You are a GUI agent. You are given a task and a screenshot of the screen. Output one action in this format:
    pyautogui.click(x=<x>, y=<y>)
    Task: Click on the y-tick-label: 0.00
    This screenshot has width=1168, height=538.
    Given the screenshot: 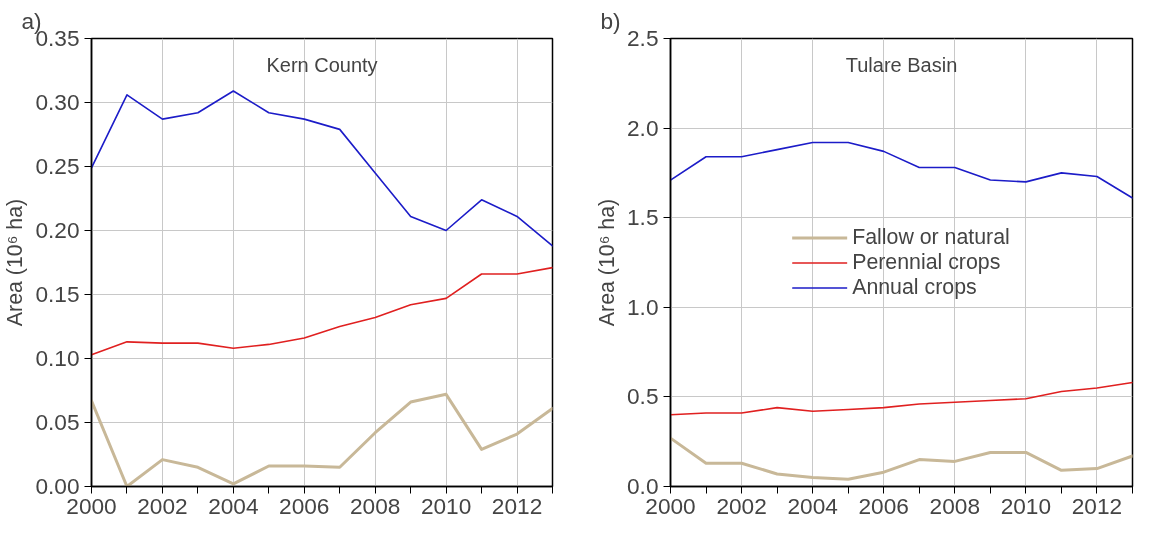 What is the action you would take?
    pyautogui.click(x=57, y=486)
    